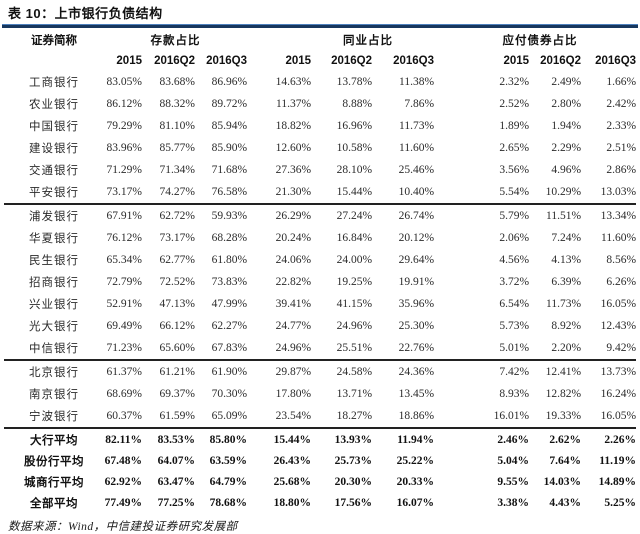  What do you see at coordinates (124, 348) in the screenshot?
I see `table-cell: 71.23%` at bounding box center [124, 348].